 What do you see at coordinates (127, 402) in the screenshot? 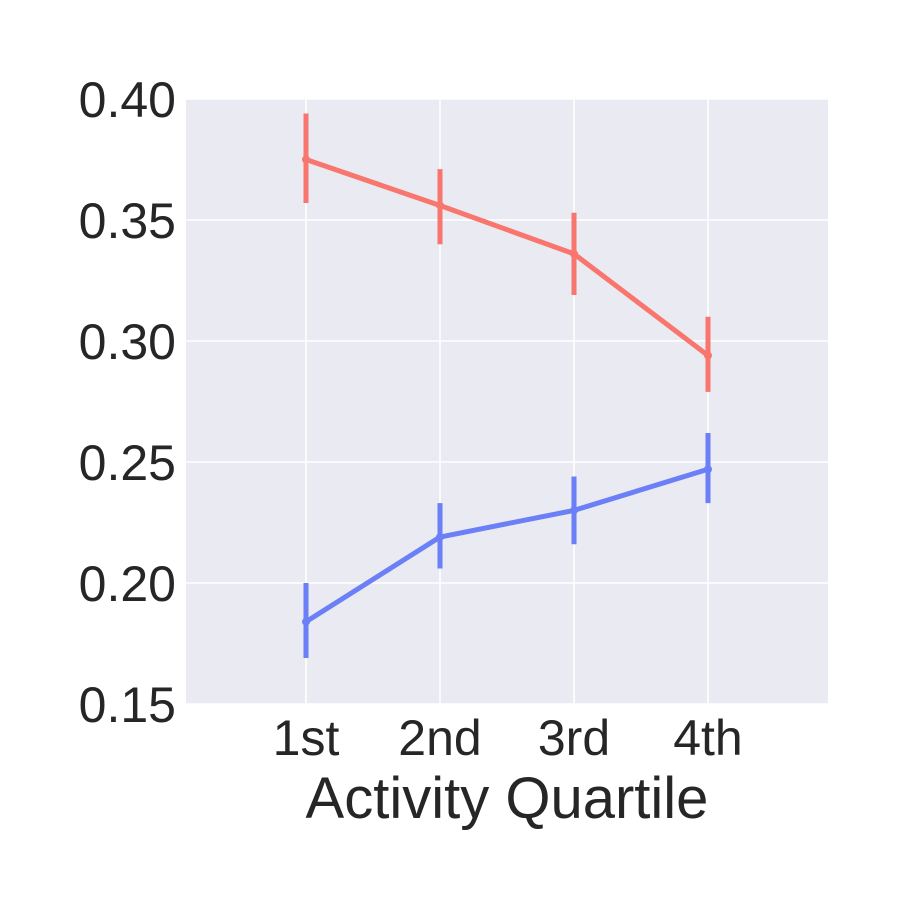
I see `y-tick-labels: 0.15 0.20 0.25 0.30 0.35 0.40` at bounding box center [127, 402].